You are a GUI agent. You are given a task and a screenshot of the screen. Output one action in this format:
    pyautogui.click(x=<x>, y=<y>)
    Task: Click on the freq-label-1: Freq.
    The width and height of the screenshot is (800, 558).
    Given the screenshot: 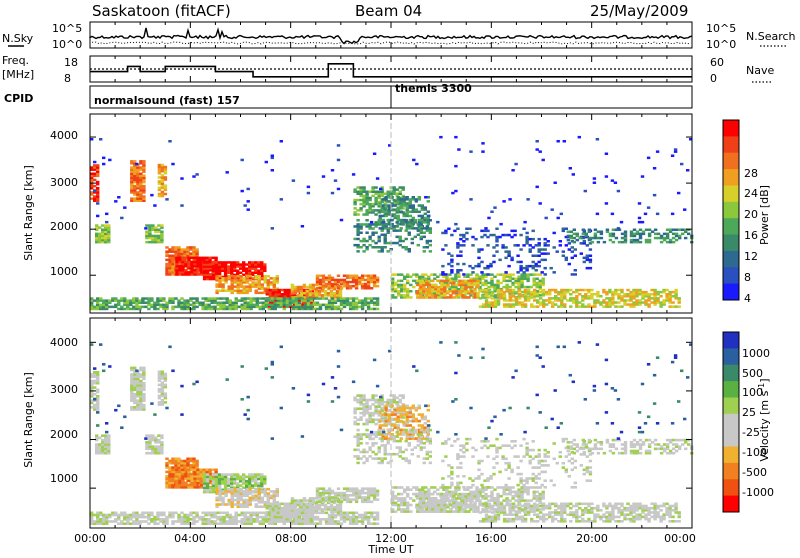 What is the action you would take?
    pyautogui.click(x=15, y=60)
    